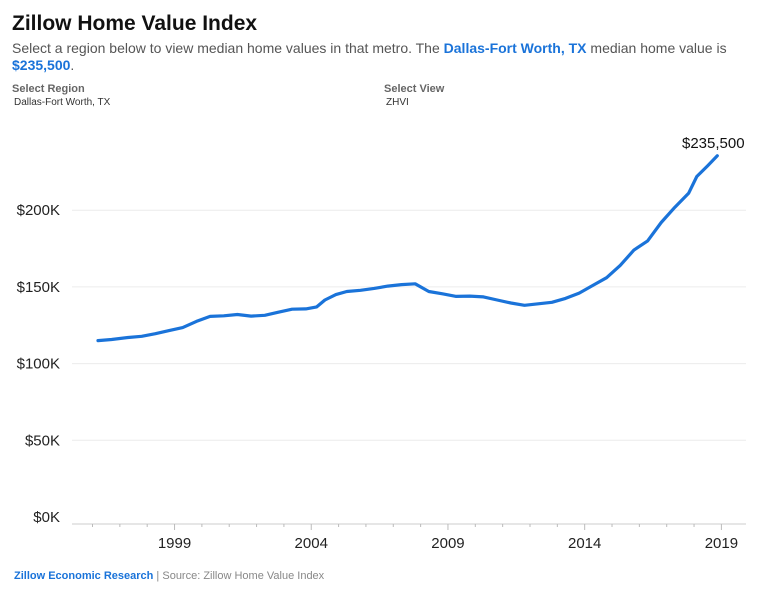 This screenshot has width=759, height=599. Describe the element at coordinates (72, 65) in the screenshot. I see `subtitle-text-end: .` at that location.